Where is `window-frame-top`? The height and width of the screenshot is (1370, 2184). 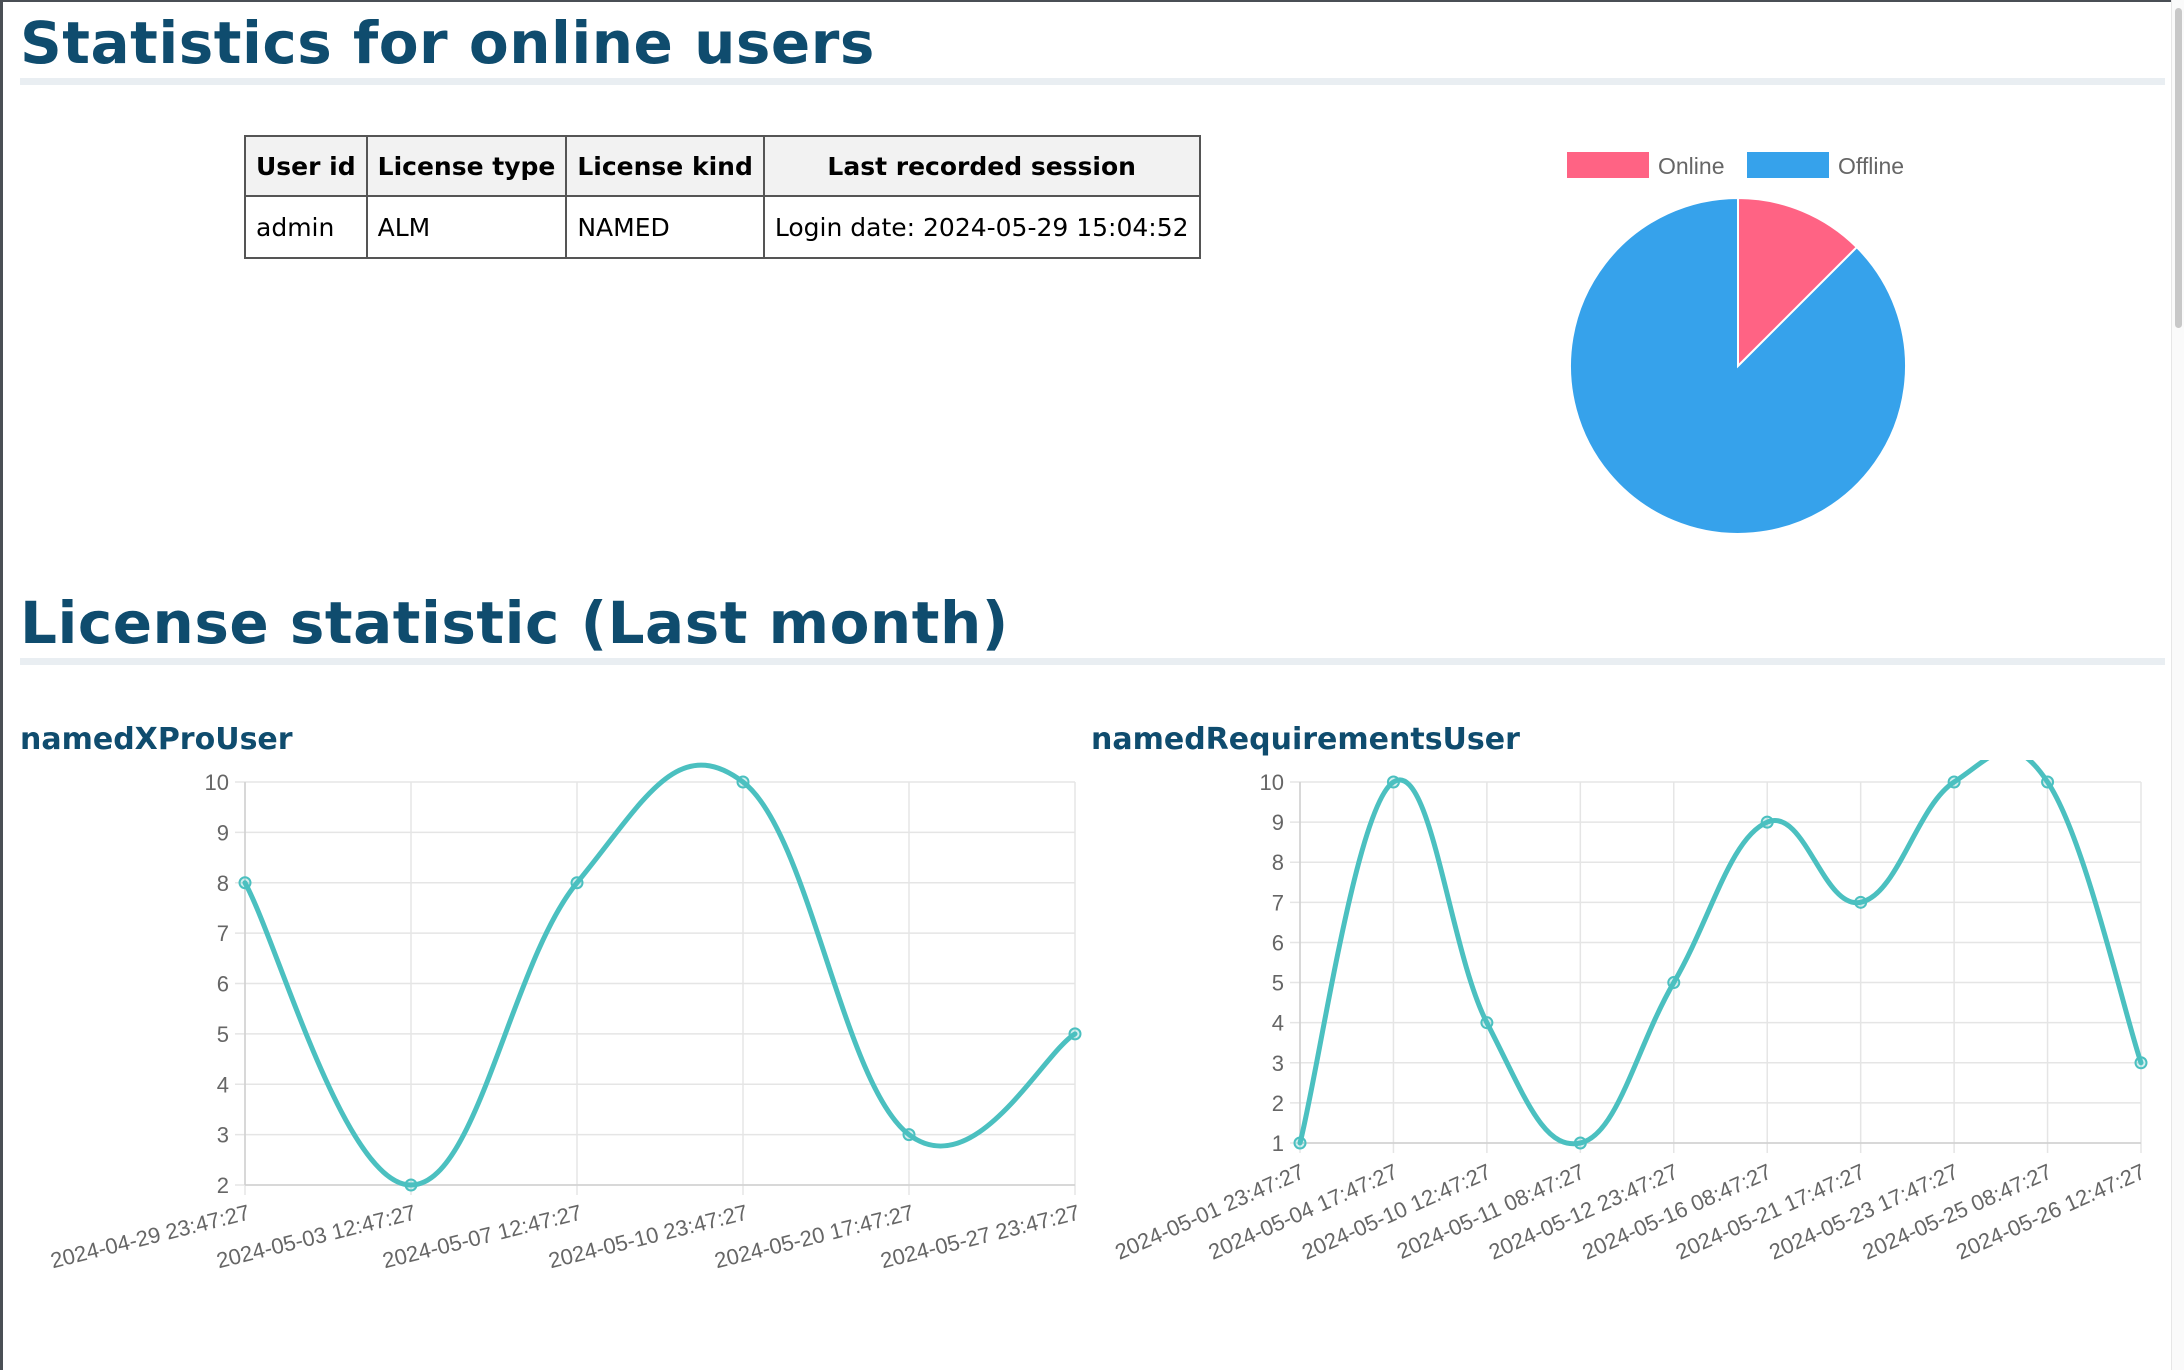
window-frame-top is located at coordinates (1092, 1).